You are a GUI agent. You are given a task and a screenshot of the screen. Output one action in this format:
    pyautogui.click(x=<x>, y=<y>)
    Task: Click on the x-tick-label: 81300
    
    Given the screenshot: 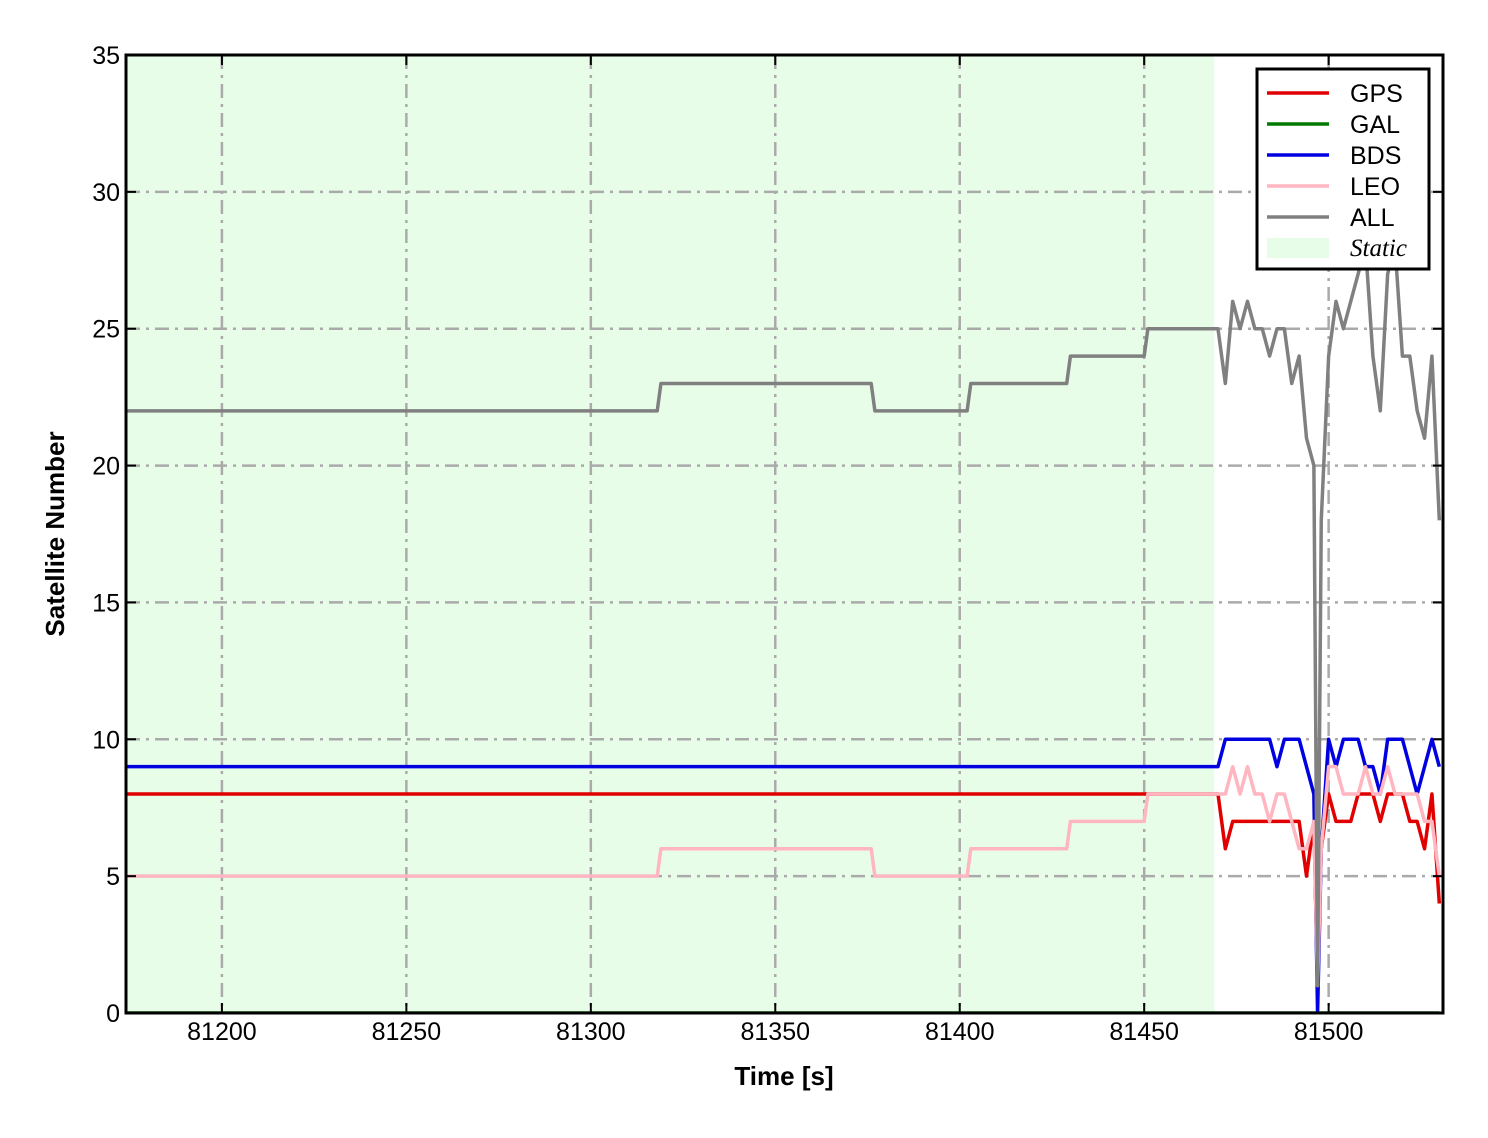 What is the action you would take?
    pyautogui.click(x=591, y=1032)
    